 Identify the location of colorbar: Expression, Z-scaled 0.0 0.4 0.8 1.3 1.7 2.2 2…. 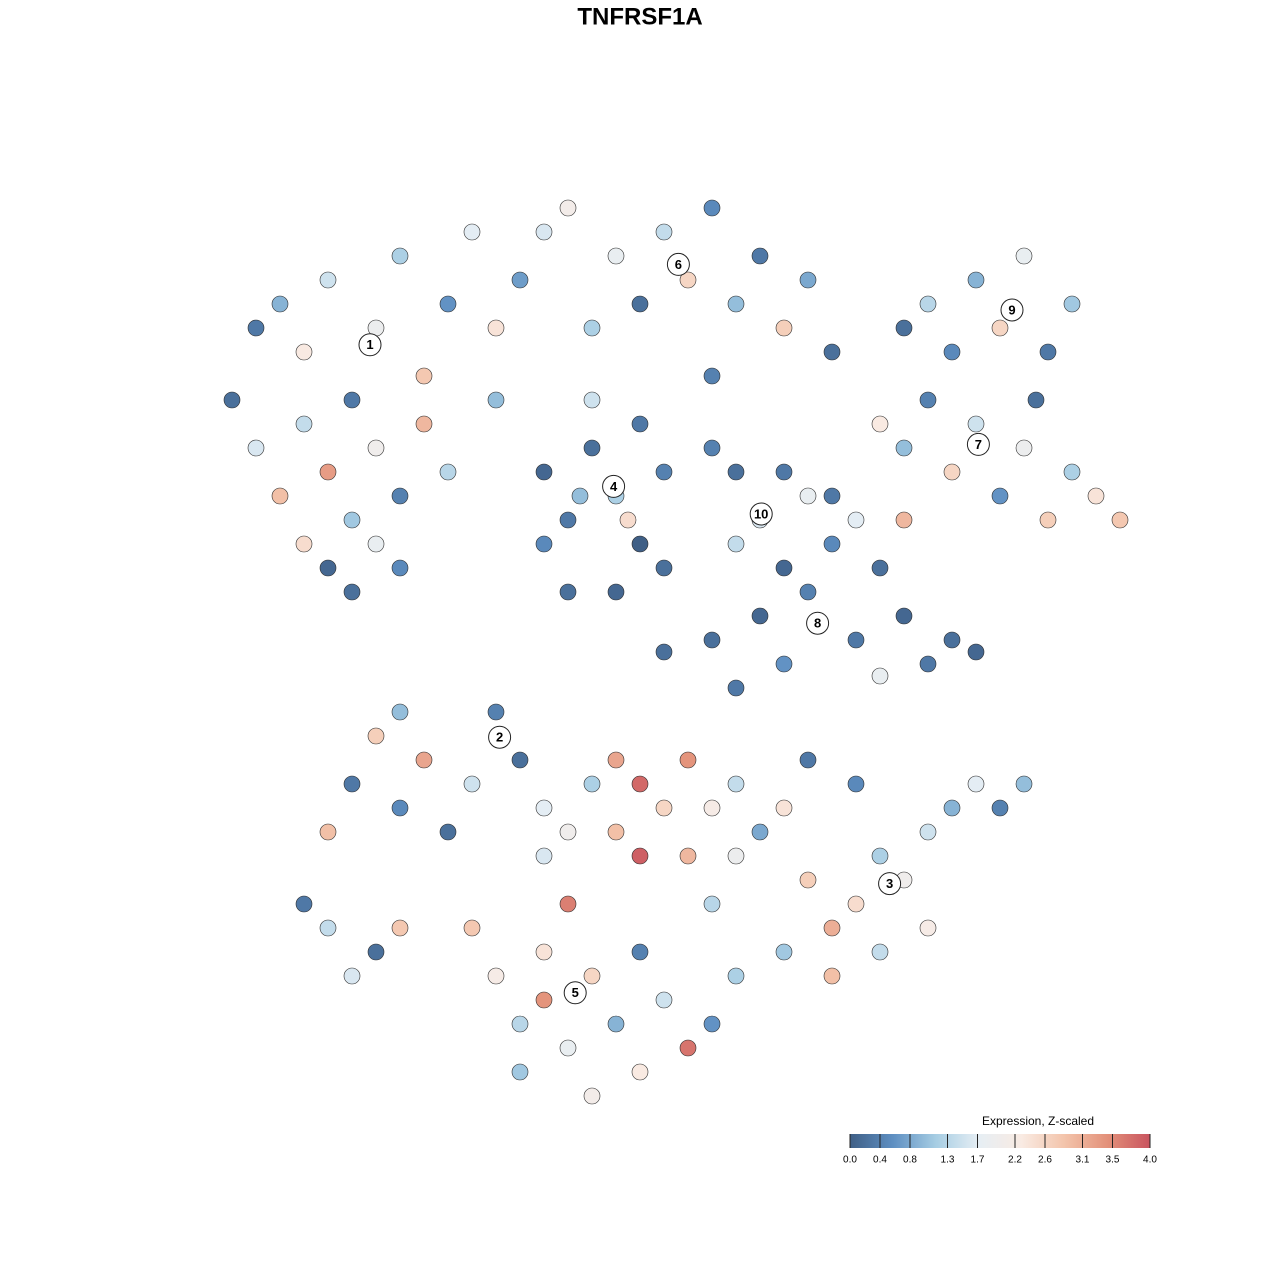
(1000, 1139).